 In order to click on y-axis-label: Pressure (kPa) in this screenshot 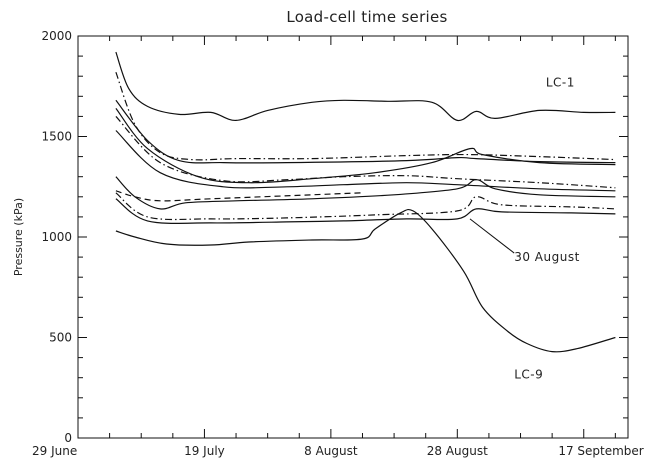, I will do `click(18, 237)`.